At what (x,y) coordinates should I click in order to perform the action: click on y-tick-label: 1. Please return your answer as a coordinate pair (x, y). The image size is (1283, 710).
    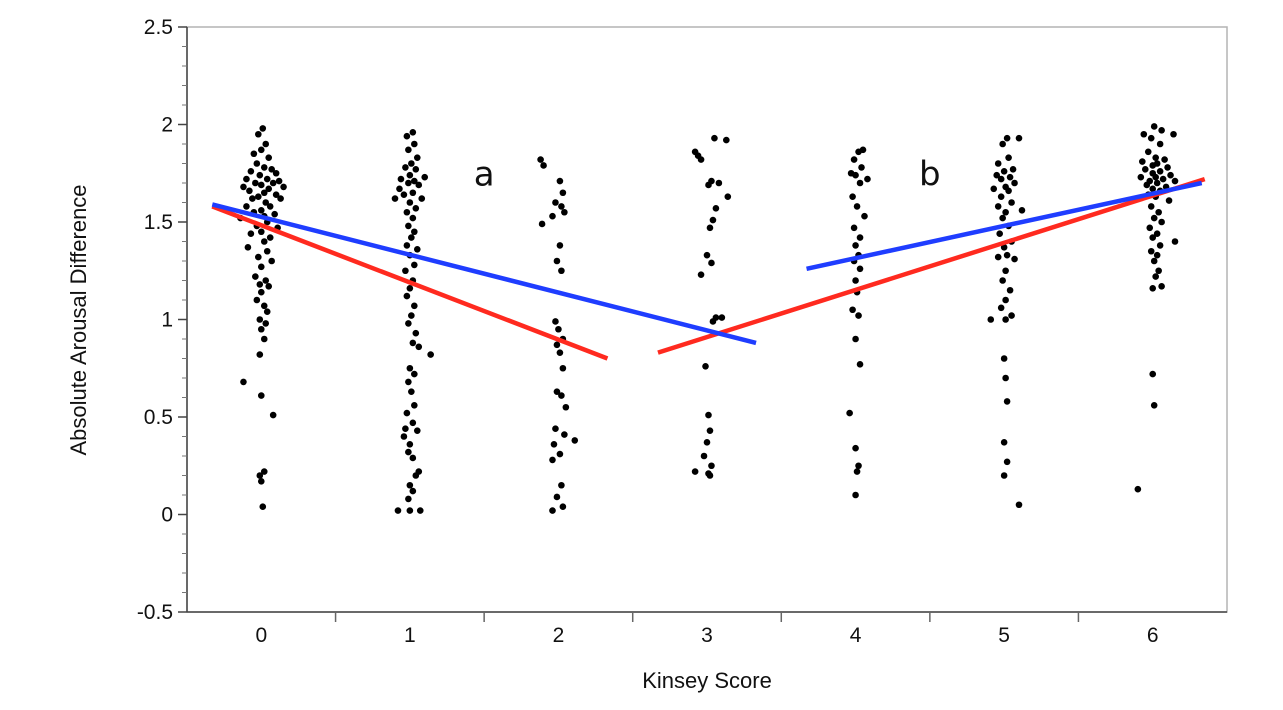
    Looking at the image, I should click on (167, 320).